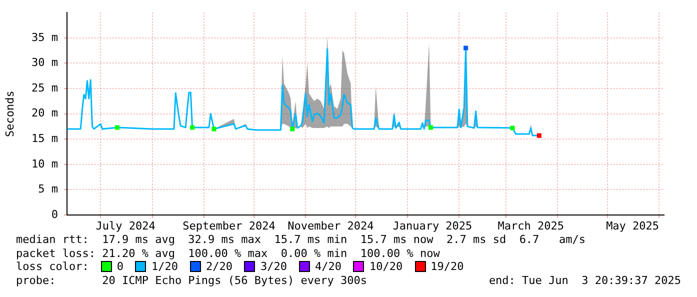 Image resolution: width=697 pixels, height=297 pixels. What do you see at coordinates (45, 87) in the screenshot?
I see `y-tick-label: 25 m` at bounding box center [45, 87].